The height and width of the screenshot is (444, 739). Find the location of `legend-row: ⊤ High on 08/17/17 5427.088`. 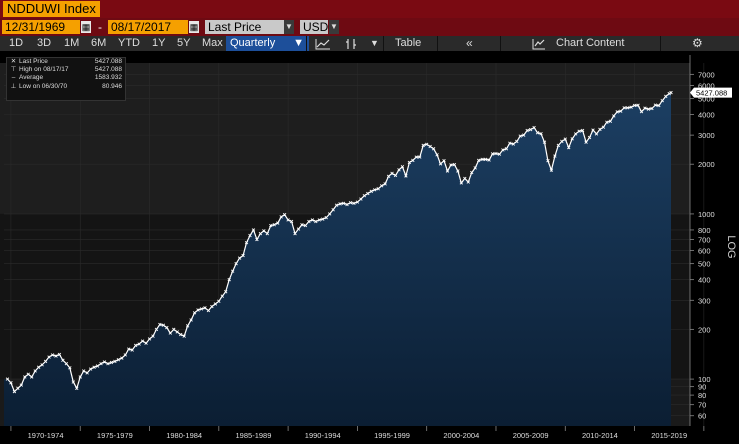

legend-row: ⊤ High on 08/17/17 5427.088 is located at coordinates (66, 70).